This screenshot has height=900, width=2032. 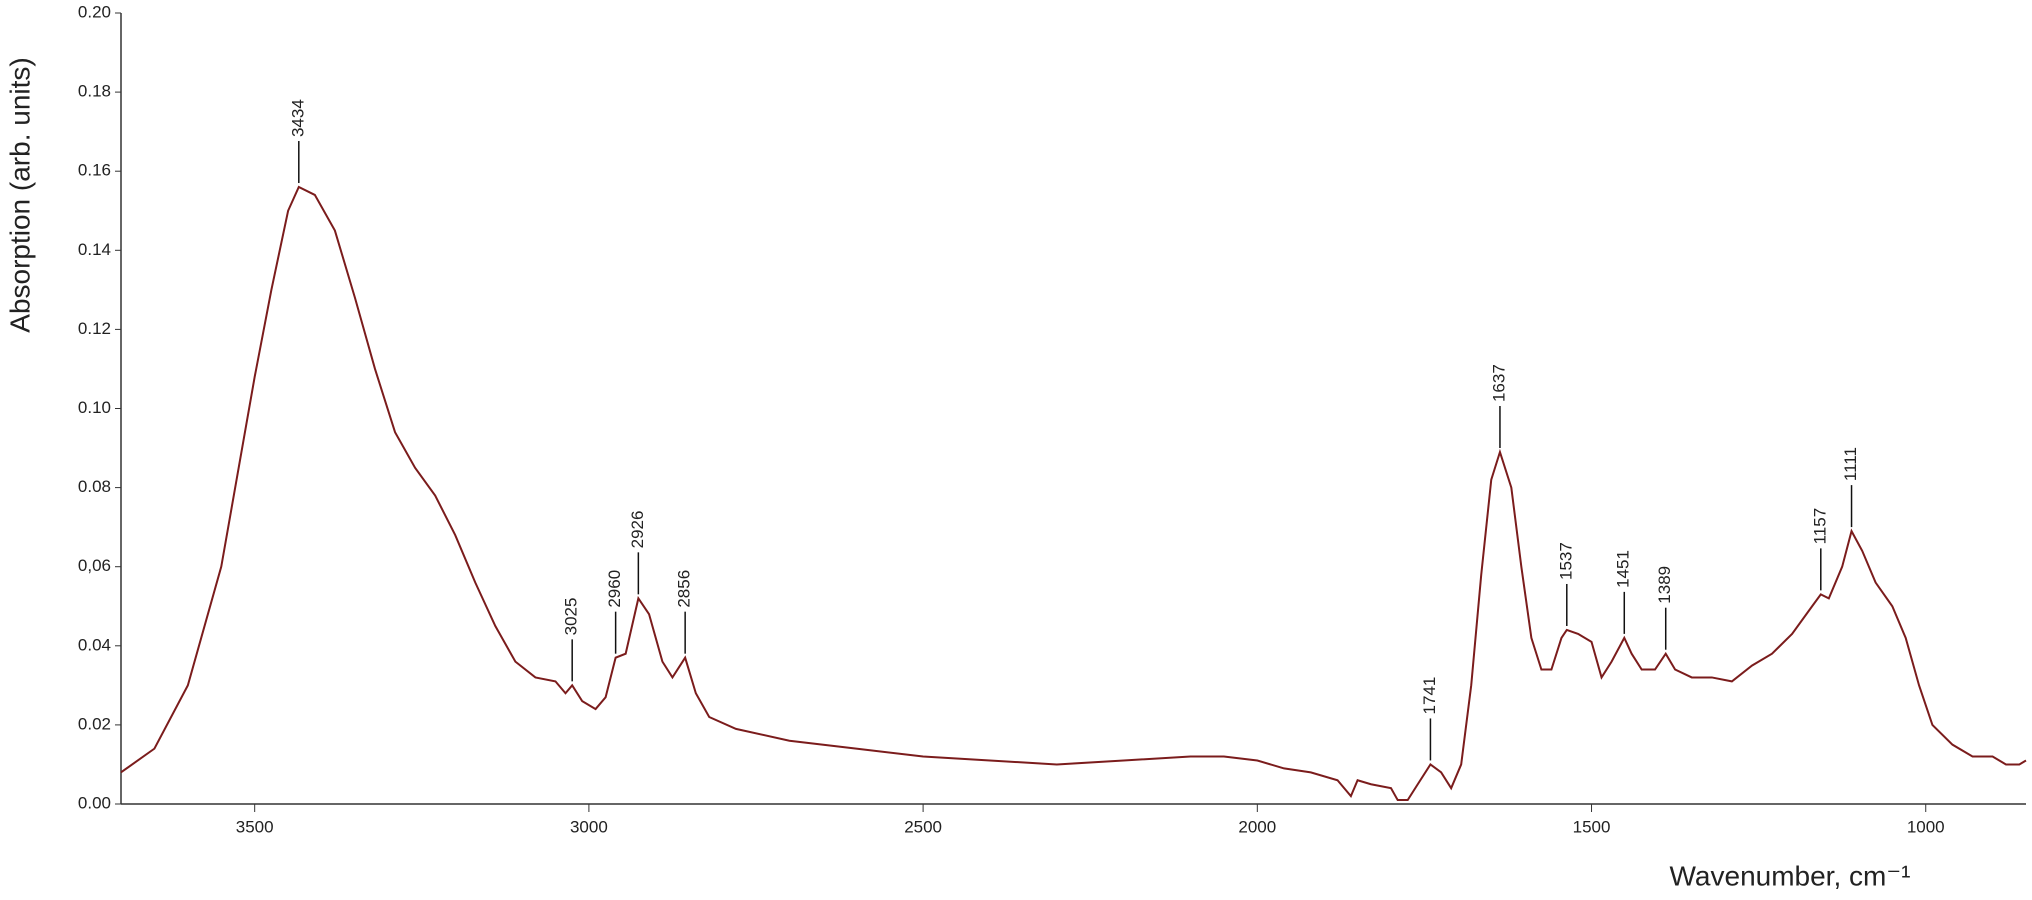 I want to click on y-tick-label: 0.00, so click(x=94, y=802).